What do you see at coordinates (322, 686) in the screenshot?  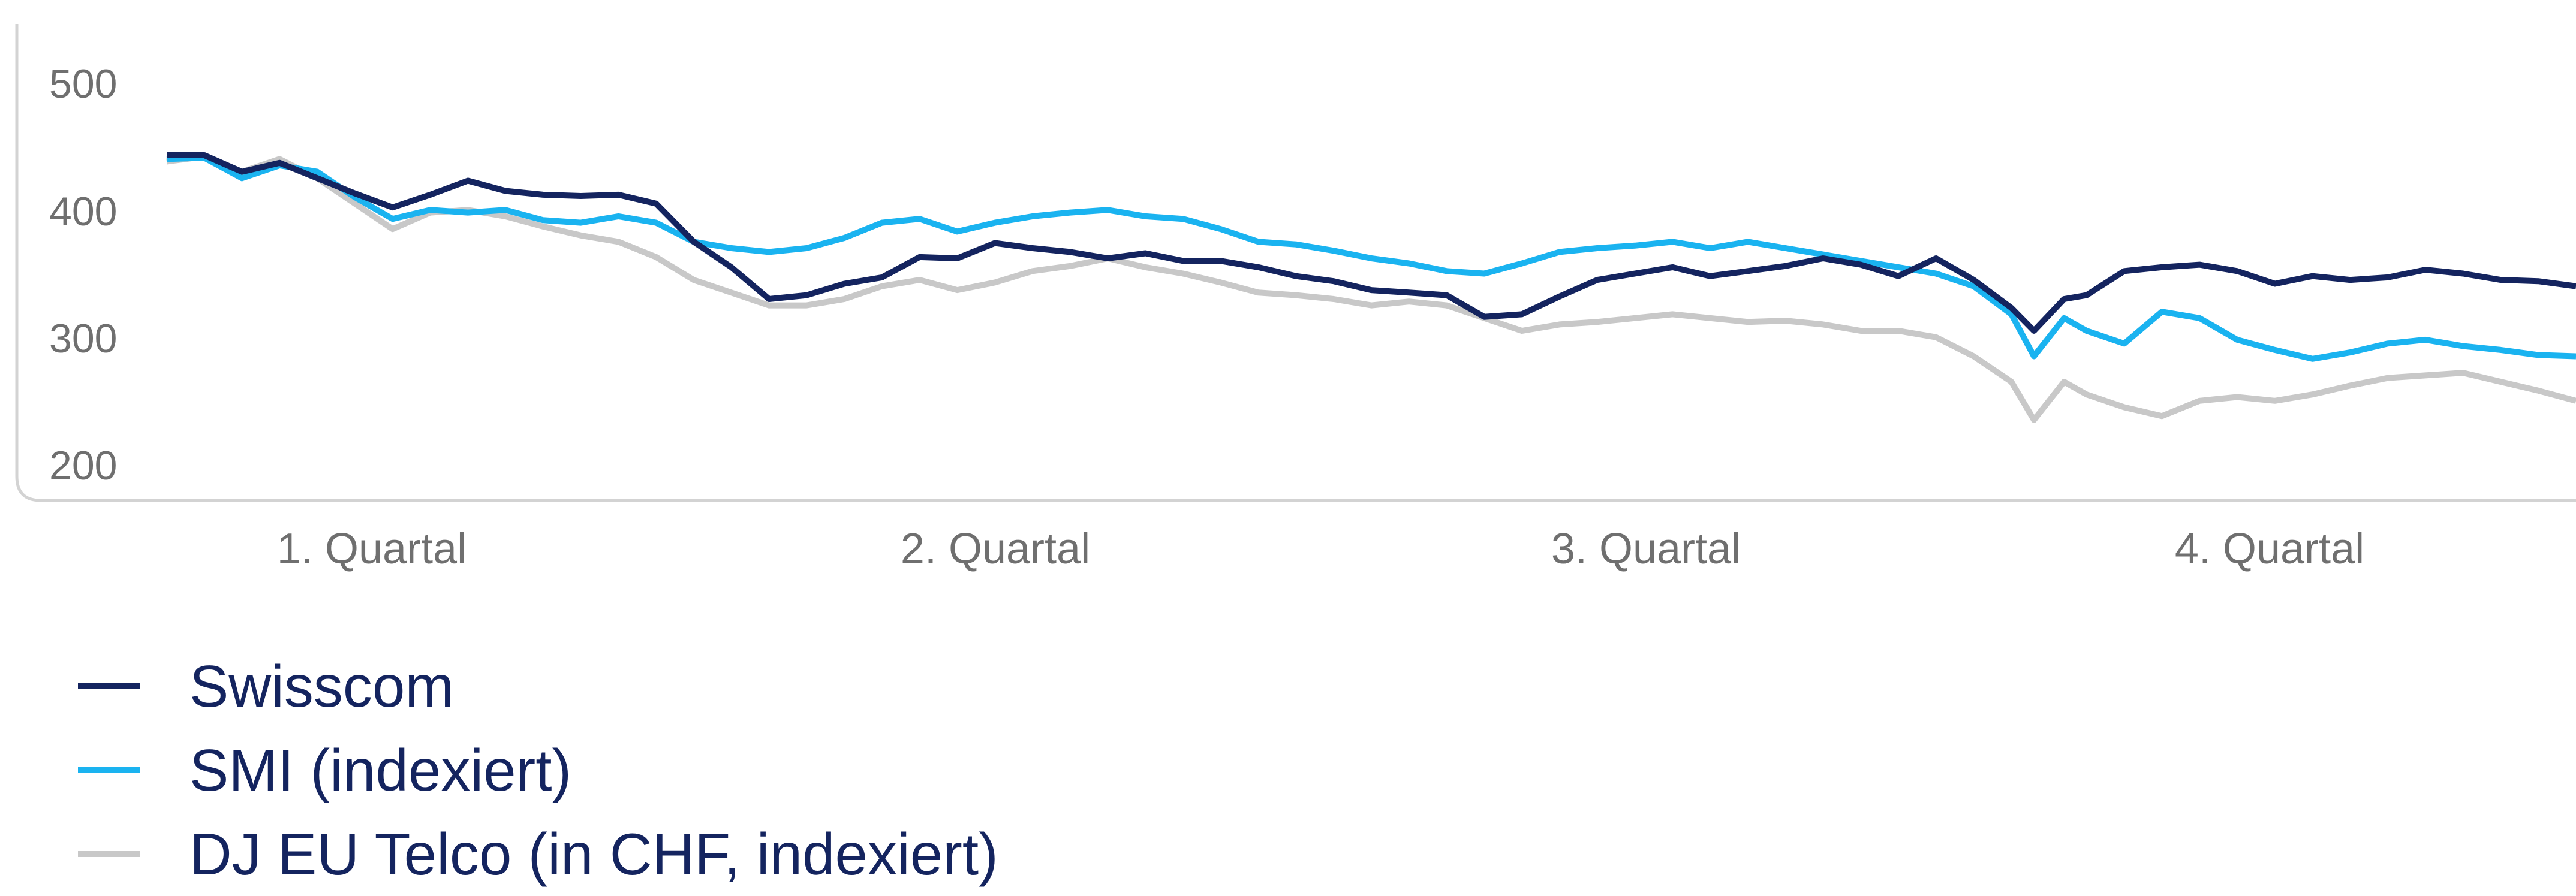 I see `legend-label-swisscom: Swisscom` at bounding box center [322, 686].